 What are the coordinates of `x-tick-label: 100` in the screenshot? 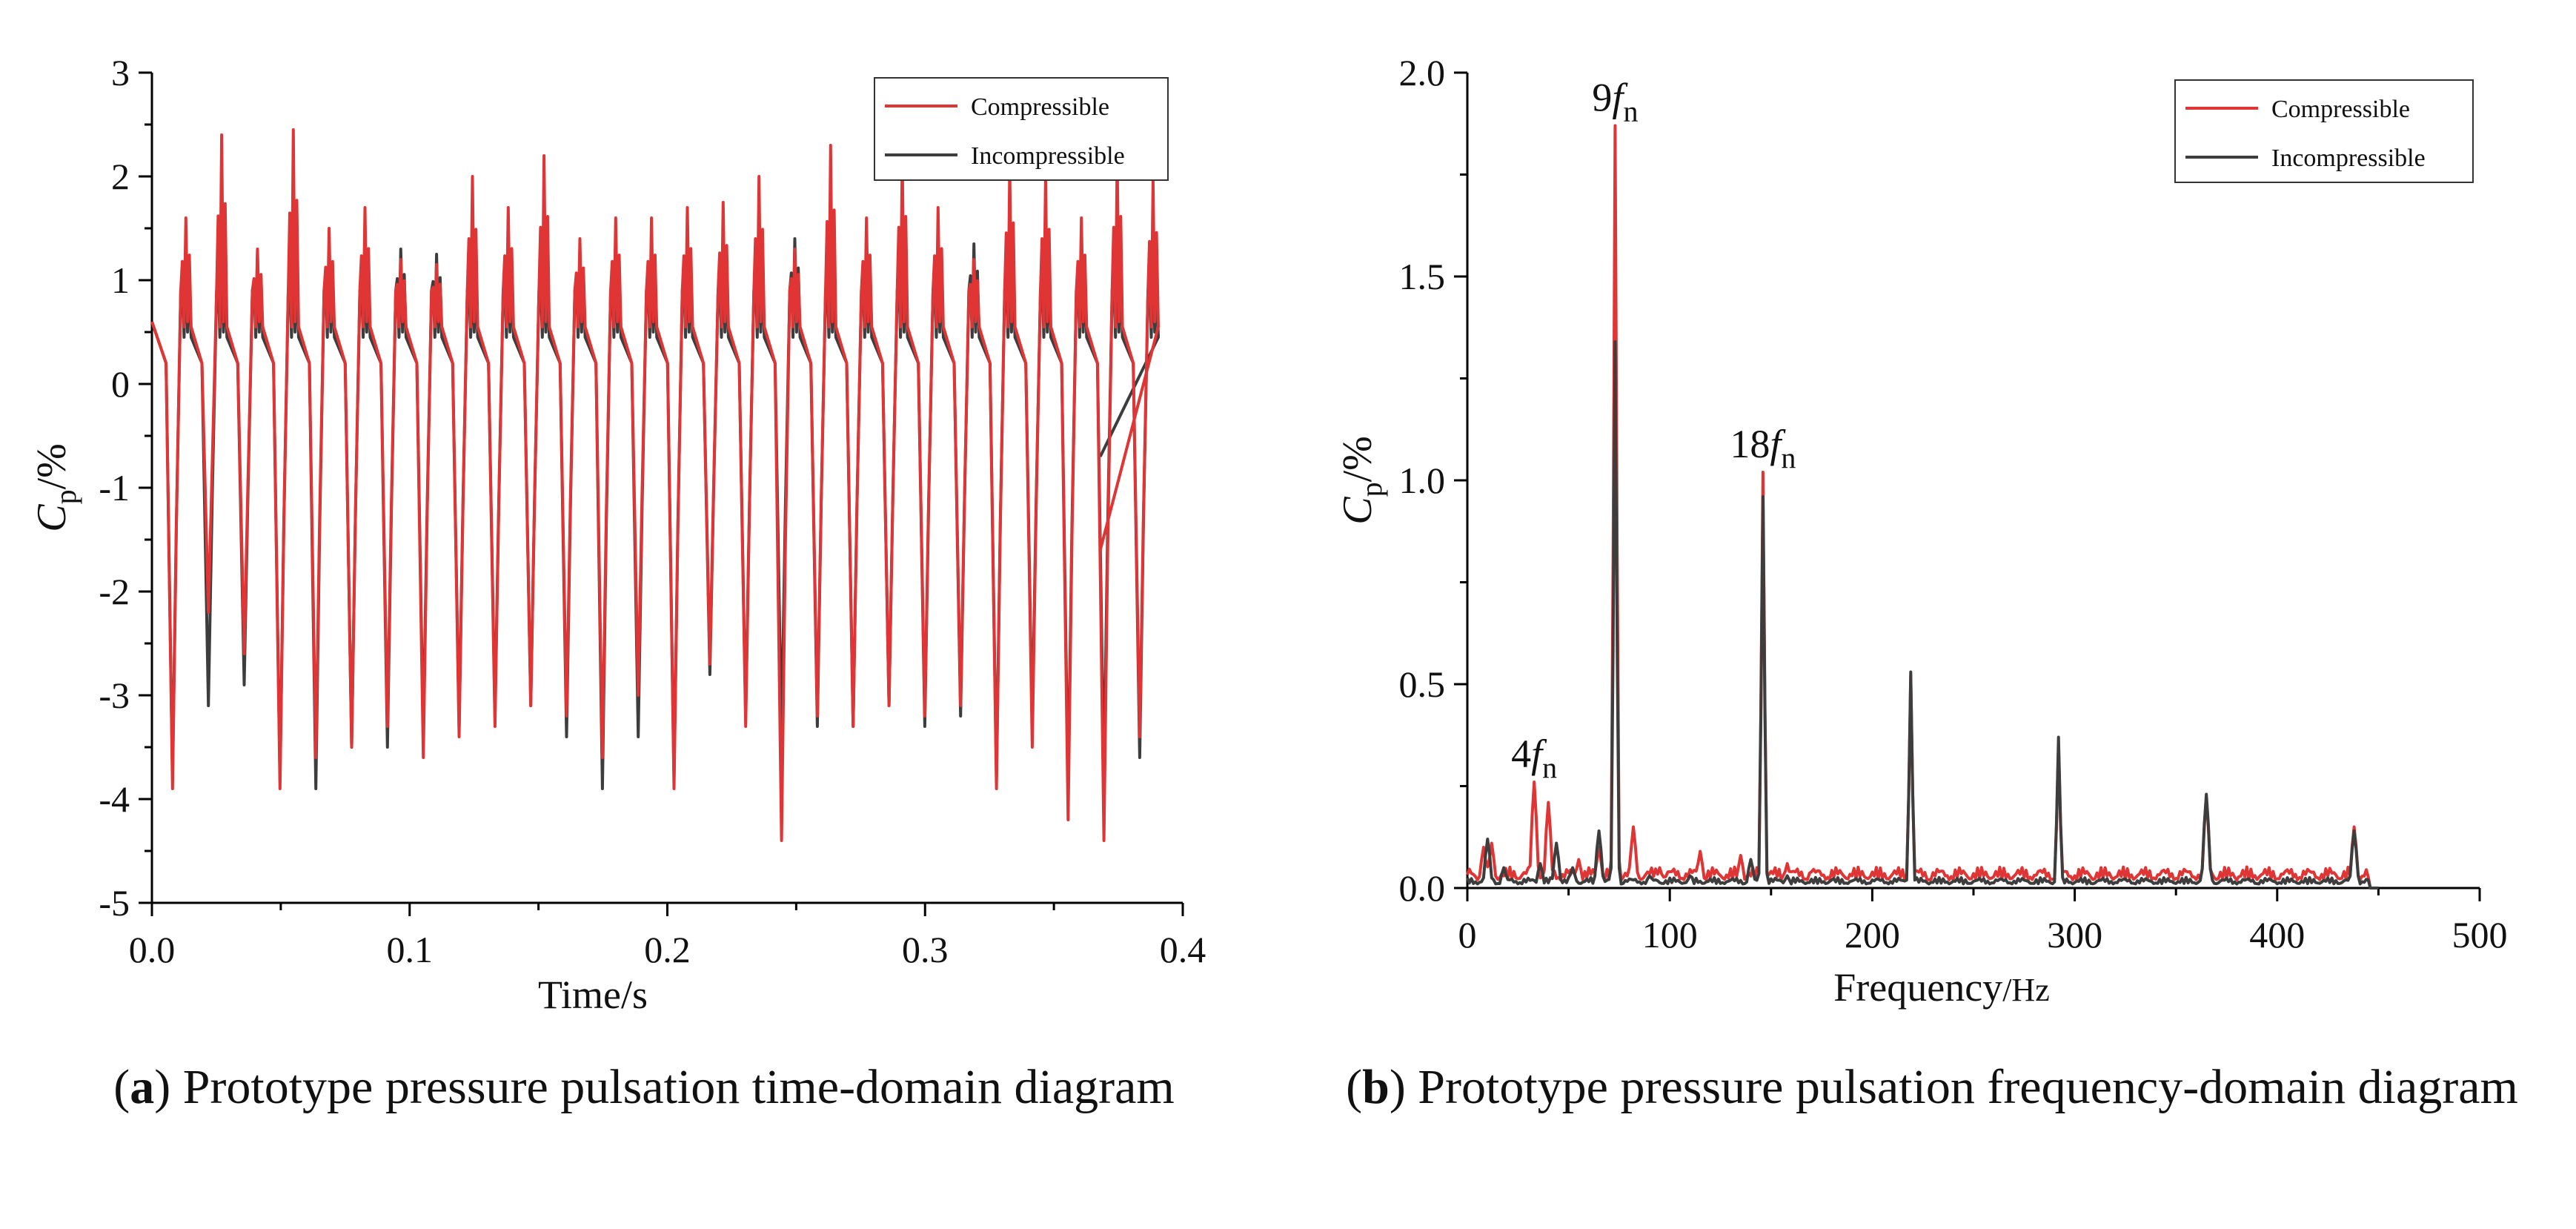 It's located at (1670, 934).